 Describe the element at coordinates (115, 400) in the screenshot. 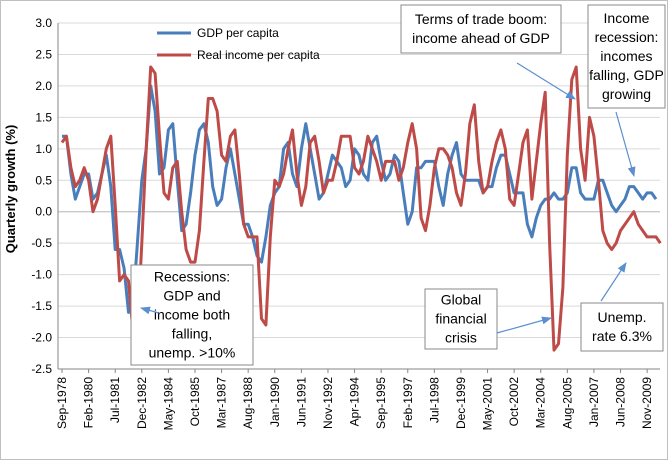

I see `x-tick-label: Jul-1981` at that location.